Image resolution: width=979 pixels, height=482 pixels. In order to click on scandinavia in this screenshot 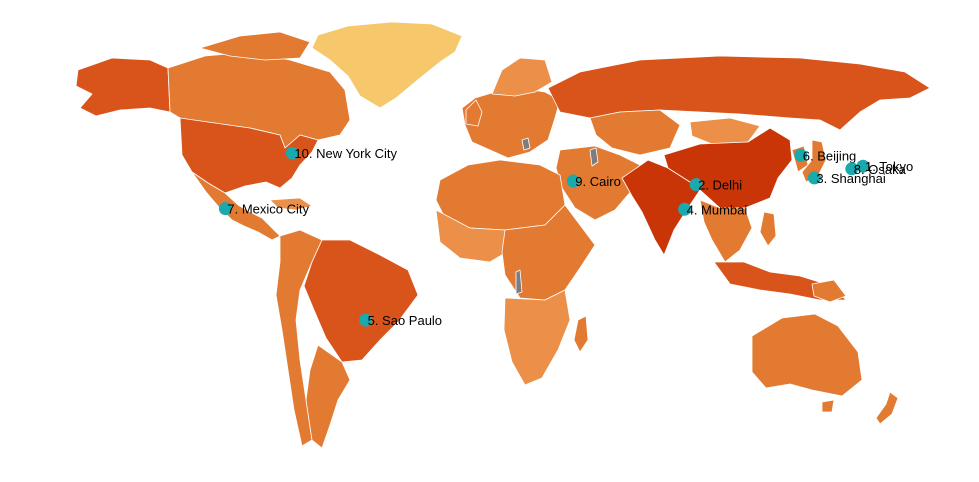, I will do `click(522, 77)`.